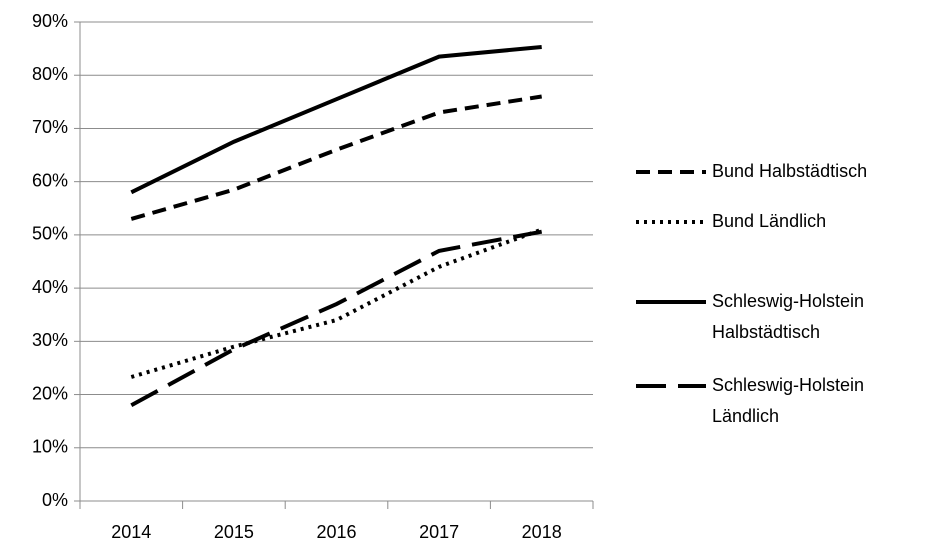 This screenshot has height=546, width=926. What do you see at coordinates (50, 393) in the screenshot?
I see `y-tick-label: 20%` at bounding box center [50, 393].